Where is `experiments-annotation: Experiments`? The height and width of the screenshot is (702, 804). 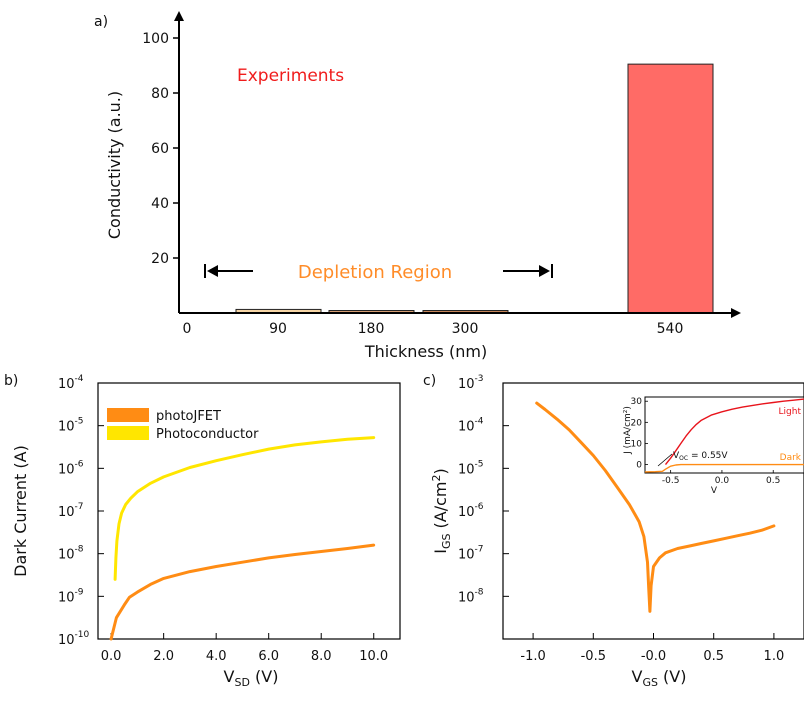
experiments-annotation: Experiments is located at coordinates (290, 76).